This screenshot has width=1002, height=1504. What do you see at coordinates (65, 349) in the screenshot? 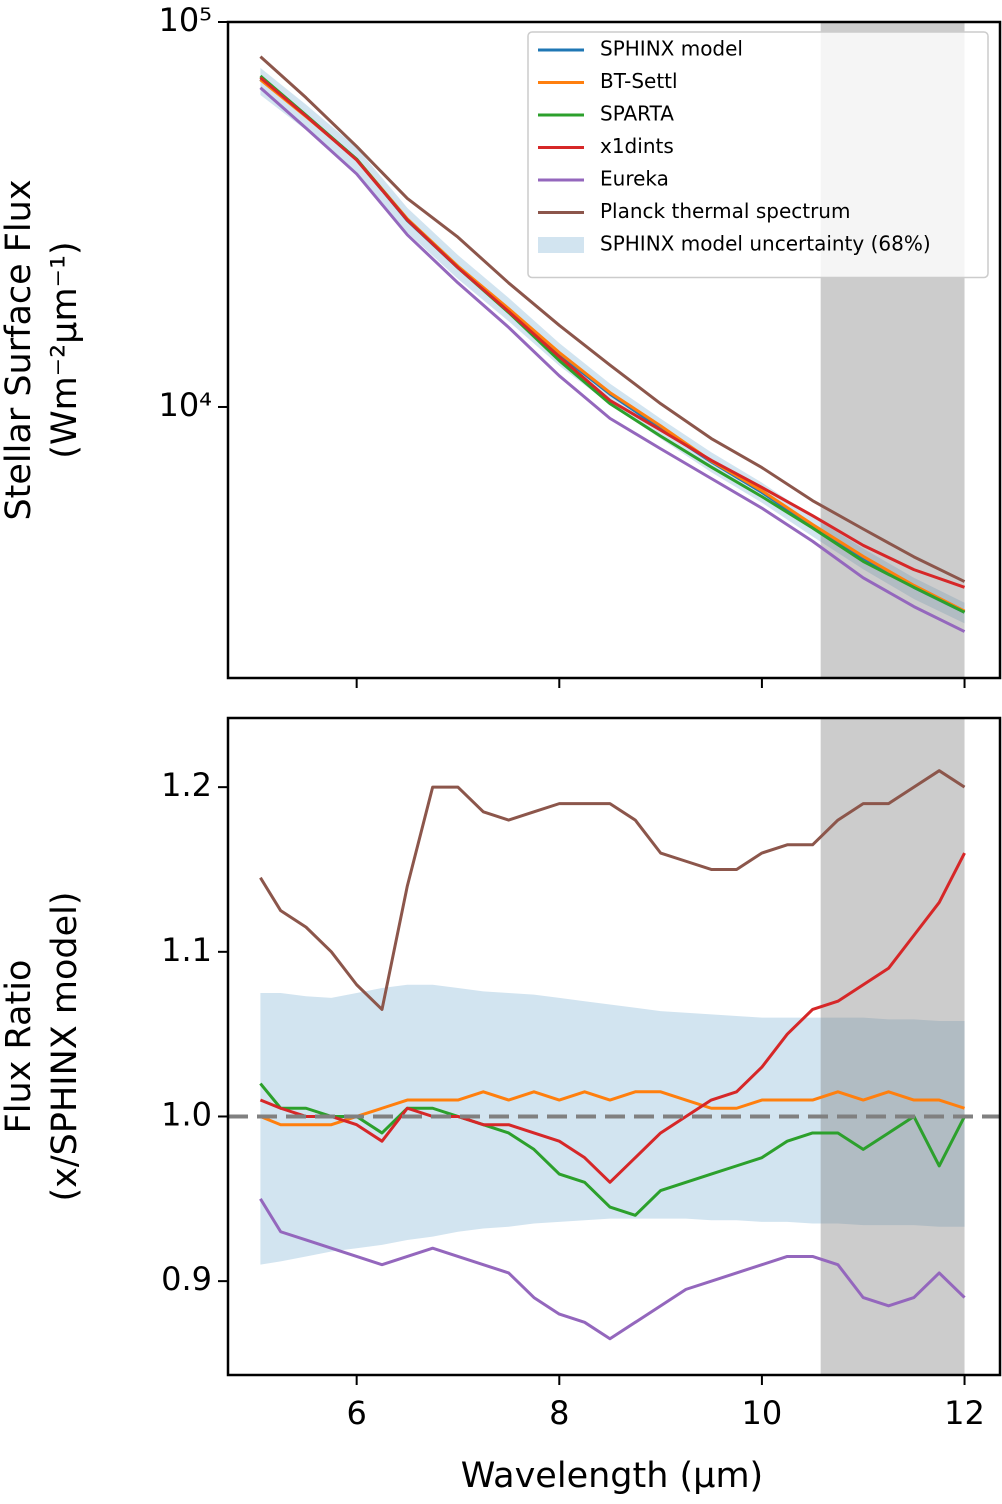
I see `y-axis-label: (Wm⁻²μm⁻¹)` at bounding box center [65, 349].